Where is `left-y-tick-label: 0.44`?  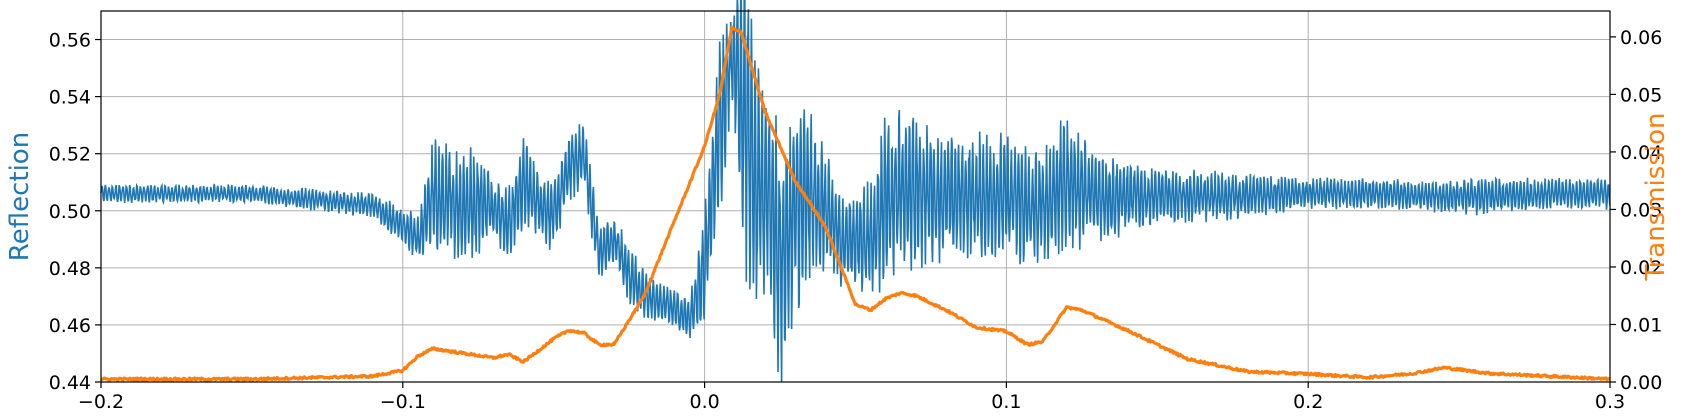
left-y-tick-label: 0.44 is located at coordinates (70, 383).